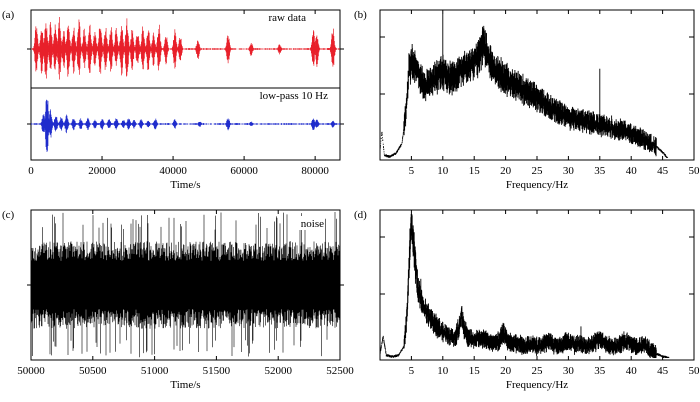  I want to click on series-raw-data, so click(185, 48).